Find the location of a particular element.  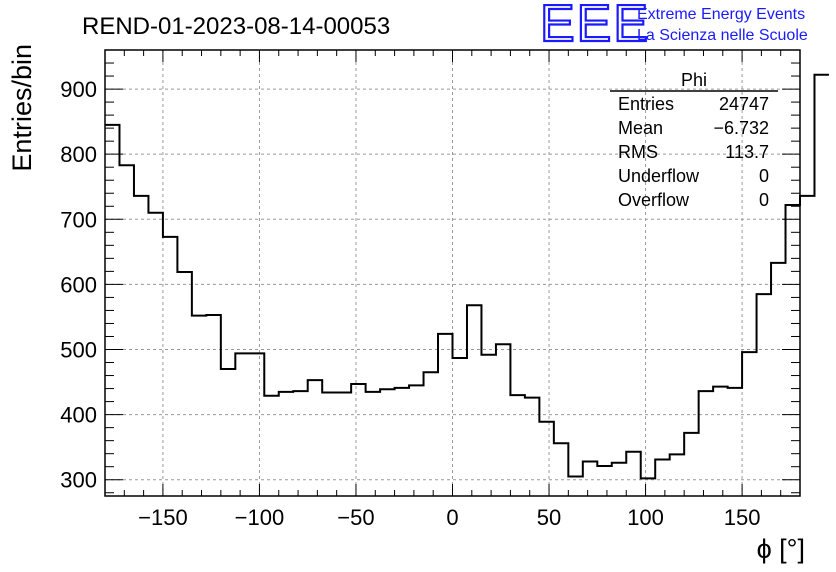

x-tick-label: 50 is located at coordinates (549, 517).